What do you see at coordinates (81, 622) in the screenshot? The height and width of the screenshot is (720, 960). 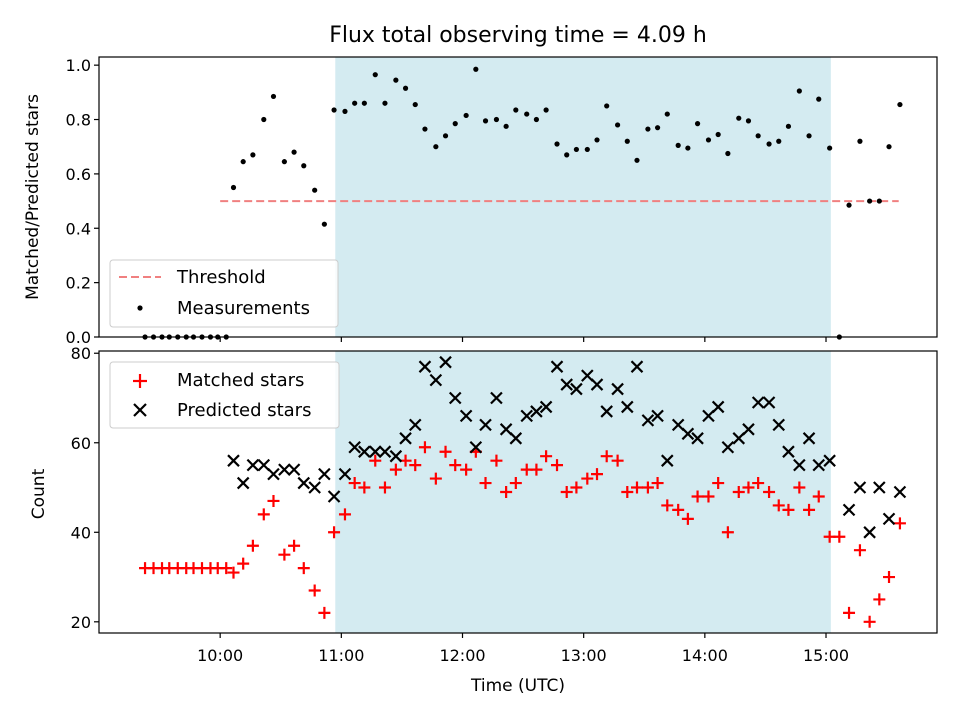 I see `y-tick-label: 20` at bounding box center [81, 622].